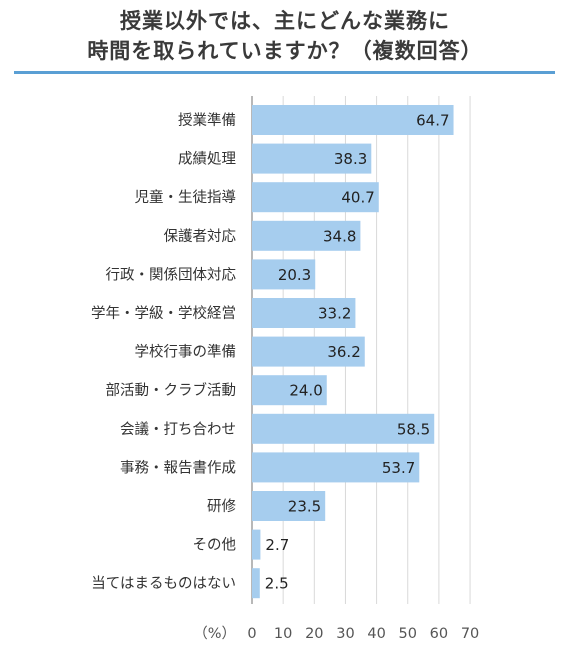 This screenshot has width=570, height=652. What do you see at coordinates (304, 507) in the screenshot?
I see `value-label: 23.5` at bounding box center [304, 507].